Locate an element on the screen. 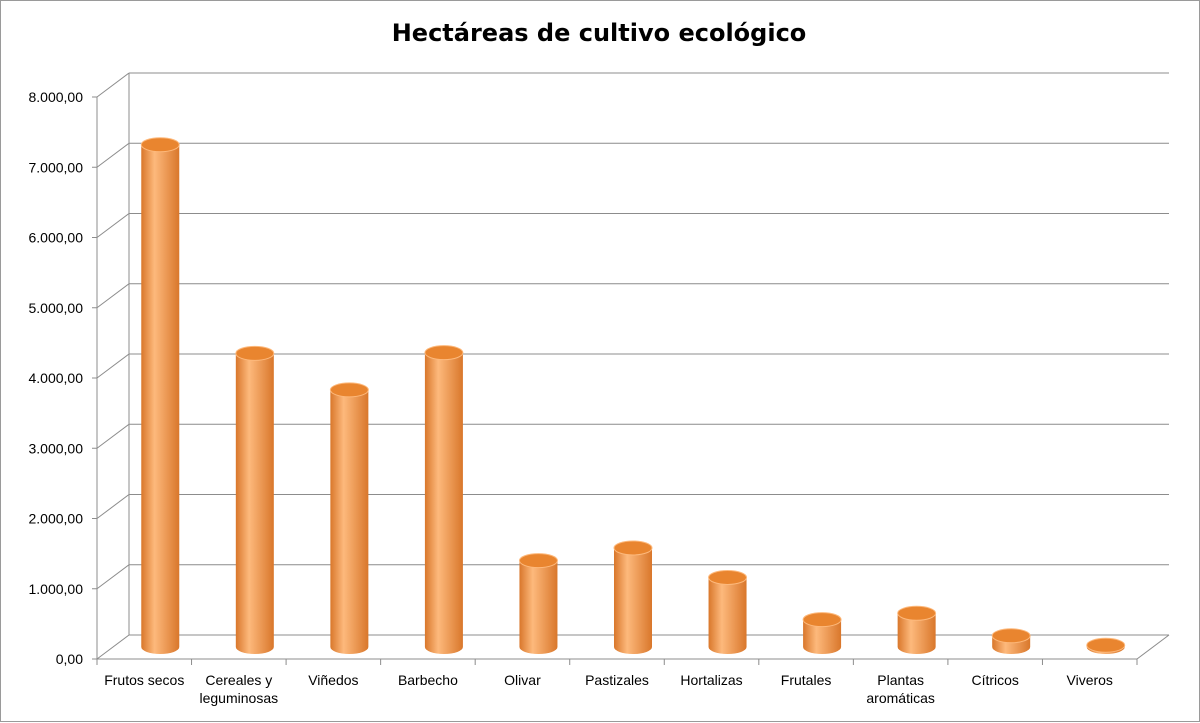 Image resolution: width=1200 pixels, height=723 pixels. x-category-label: Cereales y leguminosas is located at coordinates (239, 689).